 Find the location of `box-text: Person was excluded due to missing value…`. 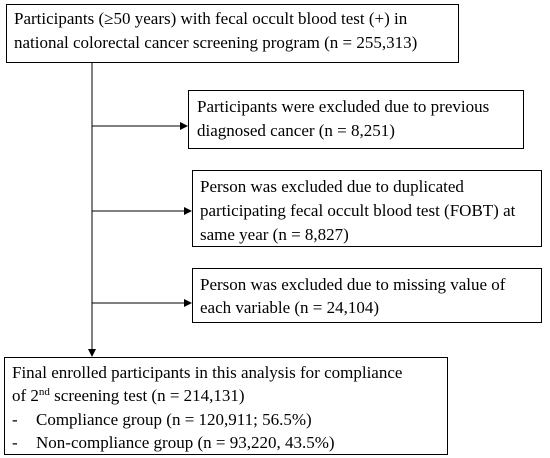

box-text: Person was excluded due to missing value… is located at coordinates (353, 284).